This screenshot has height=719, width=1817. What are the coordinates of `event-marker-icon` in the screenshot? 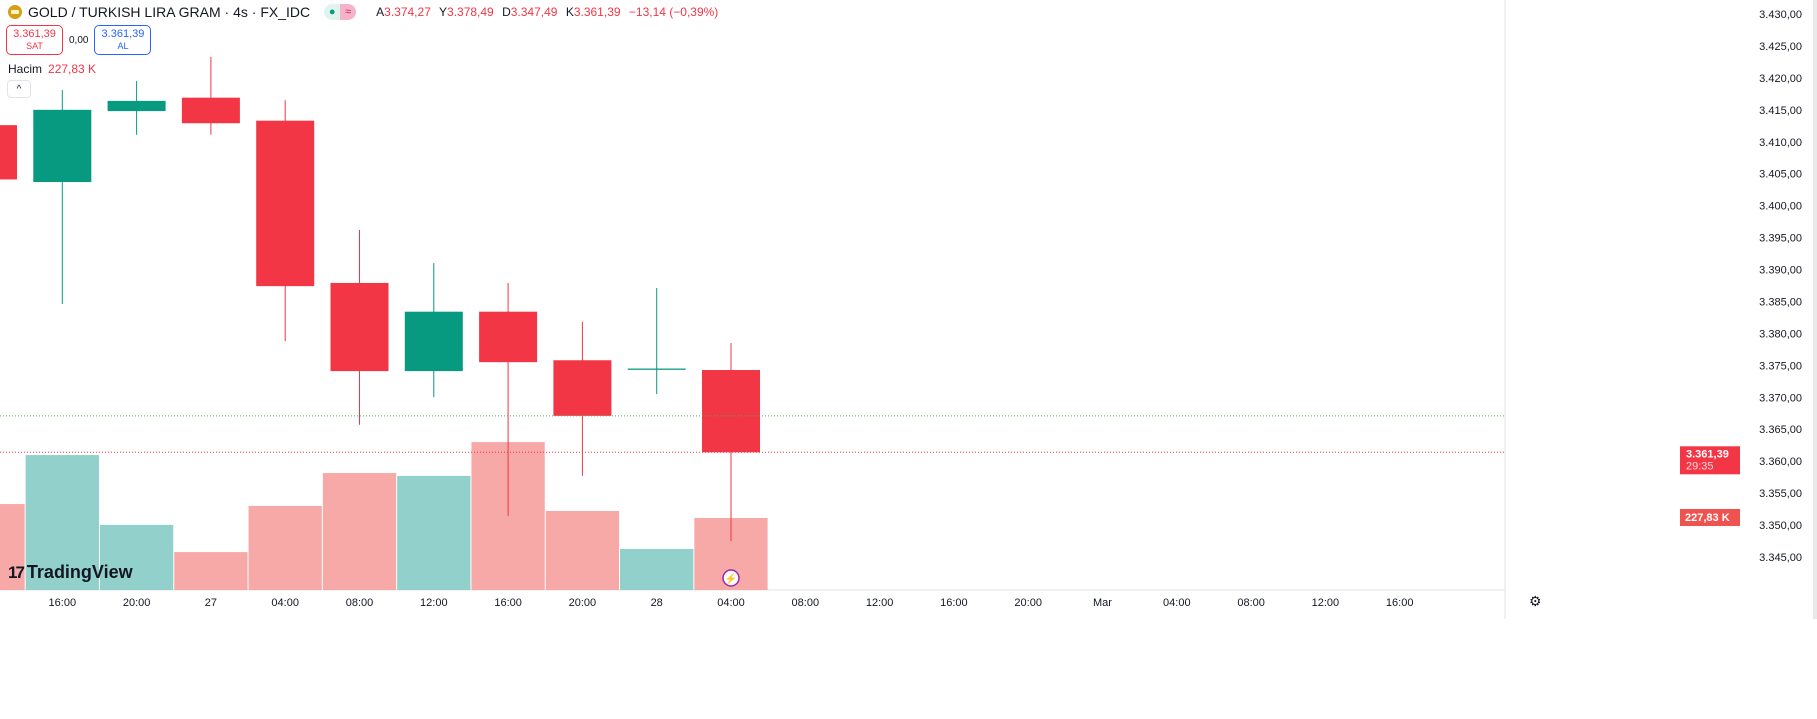 It's located at (731, 578).